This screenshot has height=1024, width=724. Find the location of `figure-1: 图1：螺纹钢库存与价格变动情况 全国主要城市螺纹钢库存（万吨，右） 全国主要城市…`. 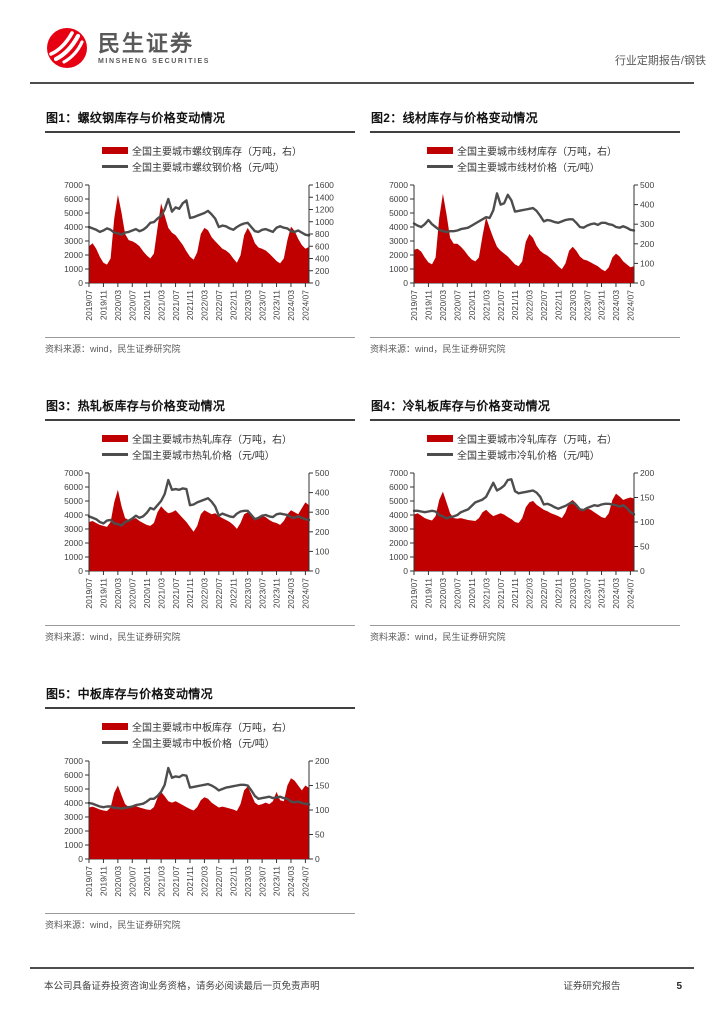

figure-1: 图1：螺纹钢库存与价格变动情况 全国主要城市螺纹钢库存（万吨，右） 全国主要城市… is located at coordinates (200, 232).